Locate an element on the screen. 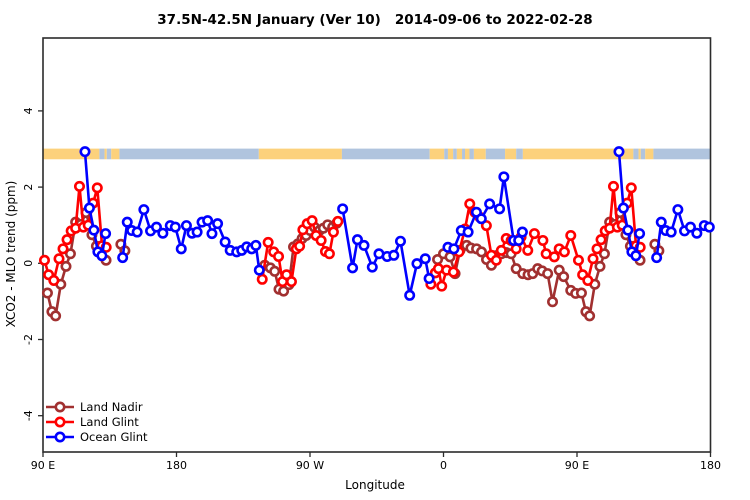 The height and width of the screenshot is (500, 750). land-ocean-band is located at coordinates (377, 154).